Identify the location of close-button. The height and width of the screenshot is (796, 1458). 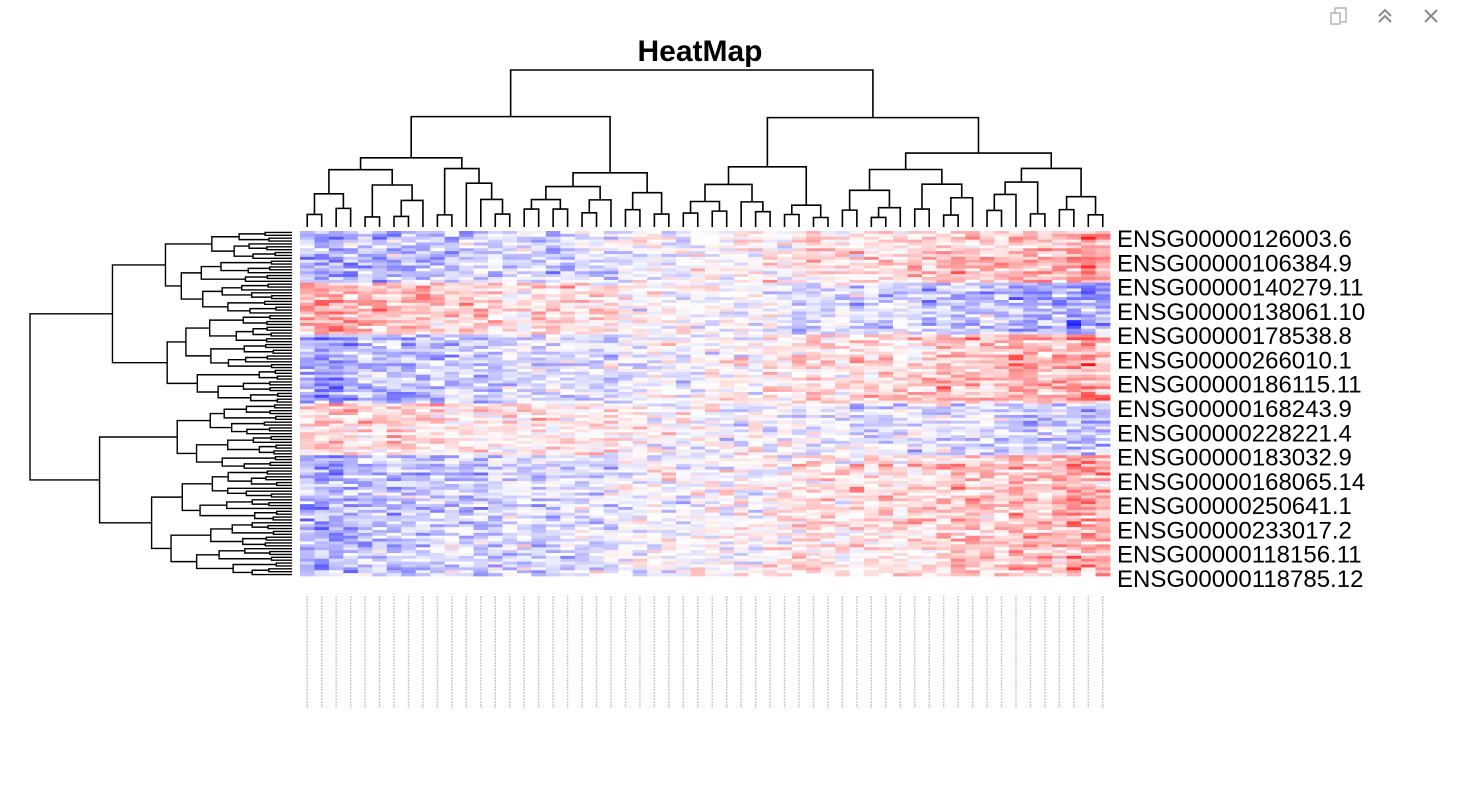
(1431, 16).